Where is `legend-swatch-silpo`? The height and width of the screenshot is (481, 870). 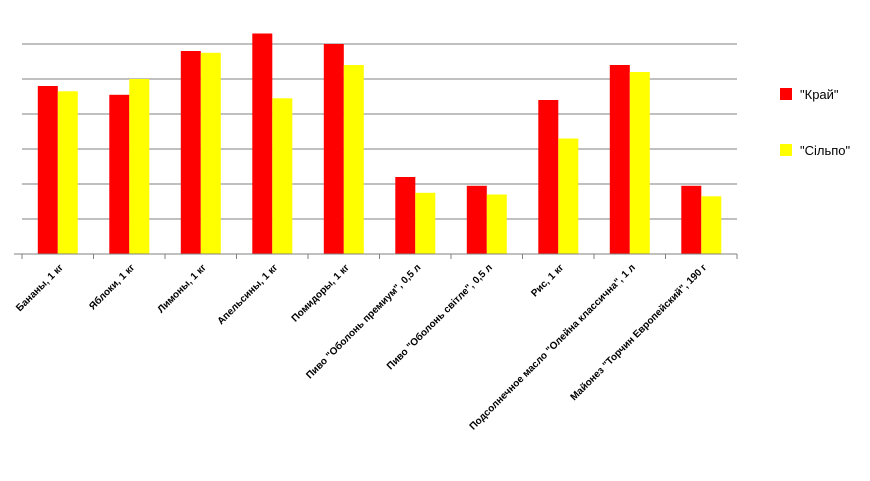 legend-swatch-silpo is located at coordinates (786, 150).